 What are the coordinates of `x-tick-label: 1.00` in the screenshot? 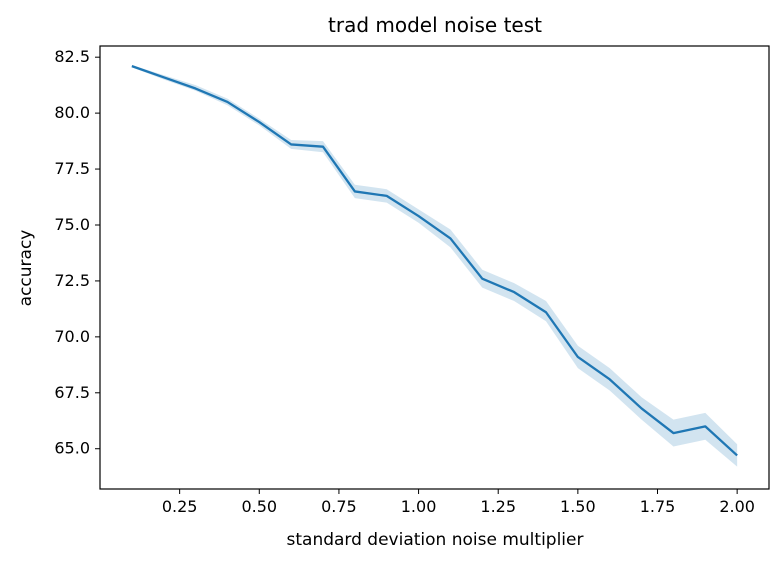 It's located at (419, 506).